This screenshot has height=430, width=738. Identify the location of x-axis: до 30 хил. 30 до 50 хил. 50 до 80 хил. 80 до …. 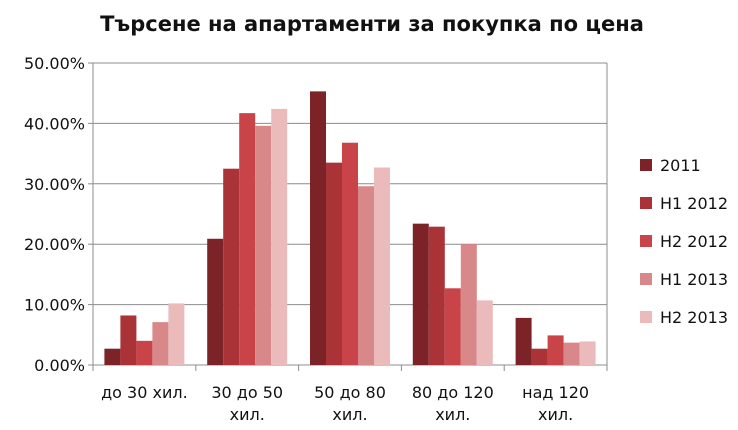
(350, 394).